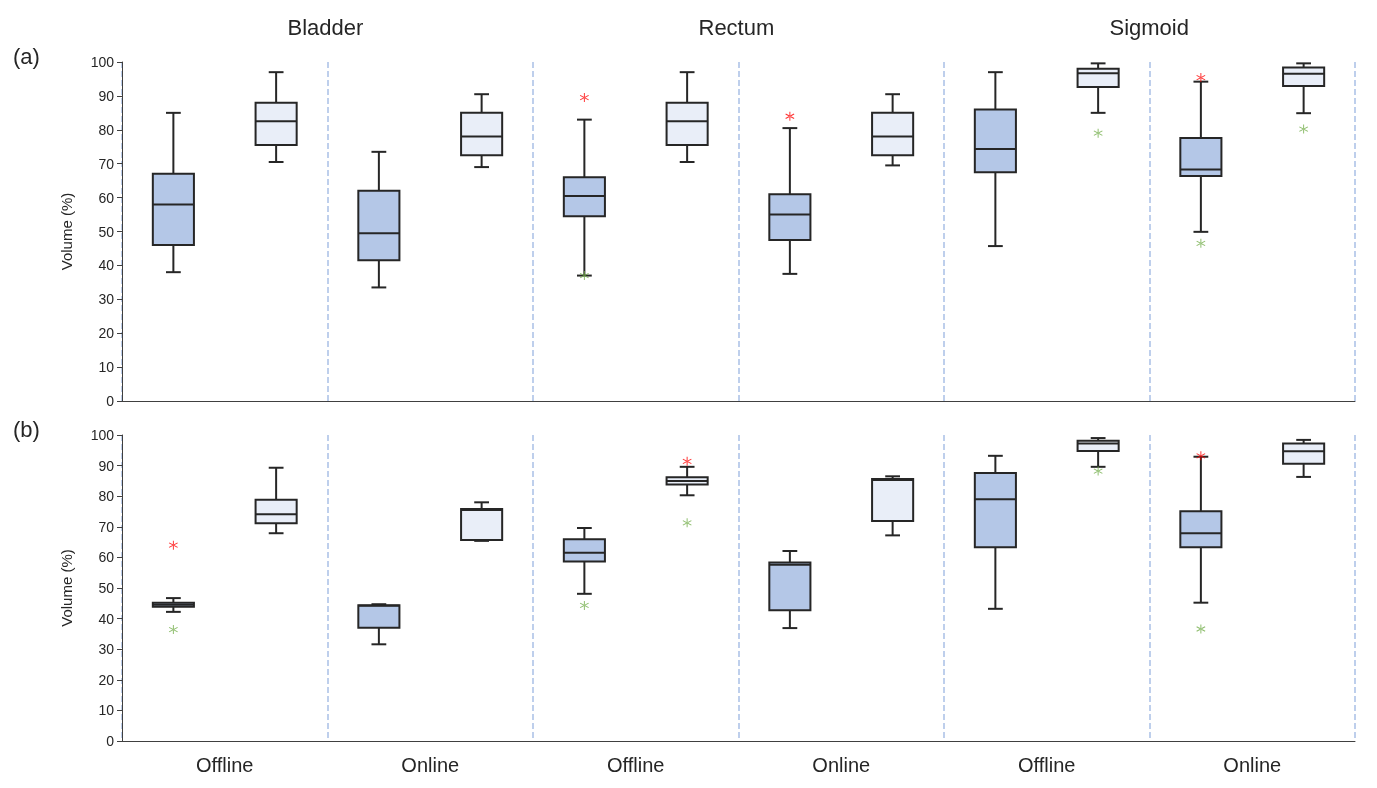 The width and height of the screenshot is (1377, 788). What do you see at coordinates (1149, 27) in the screenshot?
I see `text: Sigmoid` at bounding box center [1149, 27].